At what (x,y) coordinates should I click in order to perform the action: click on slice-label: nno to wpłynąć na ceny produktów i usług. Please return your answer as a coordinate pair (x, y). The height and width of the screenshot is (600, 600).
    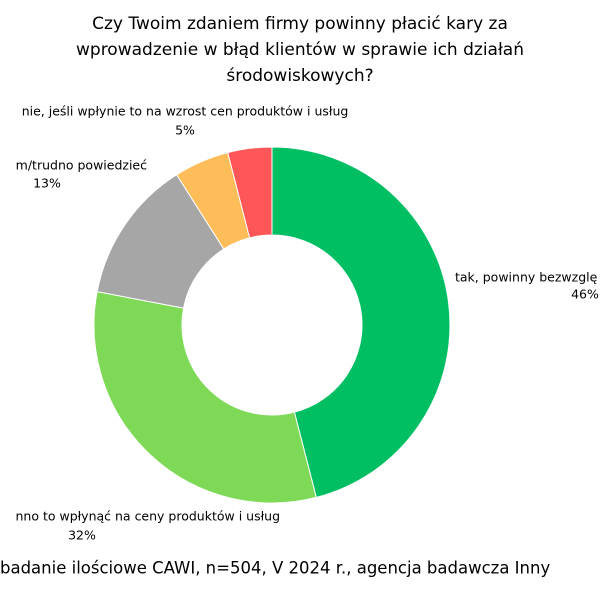
    Looking at the image, I should click on (147, 516).